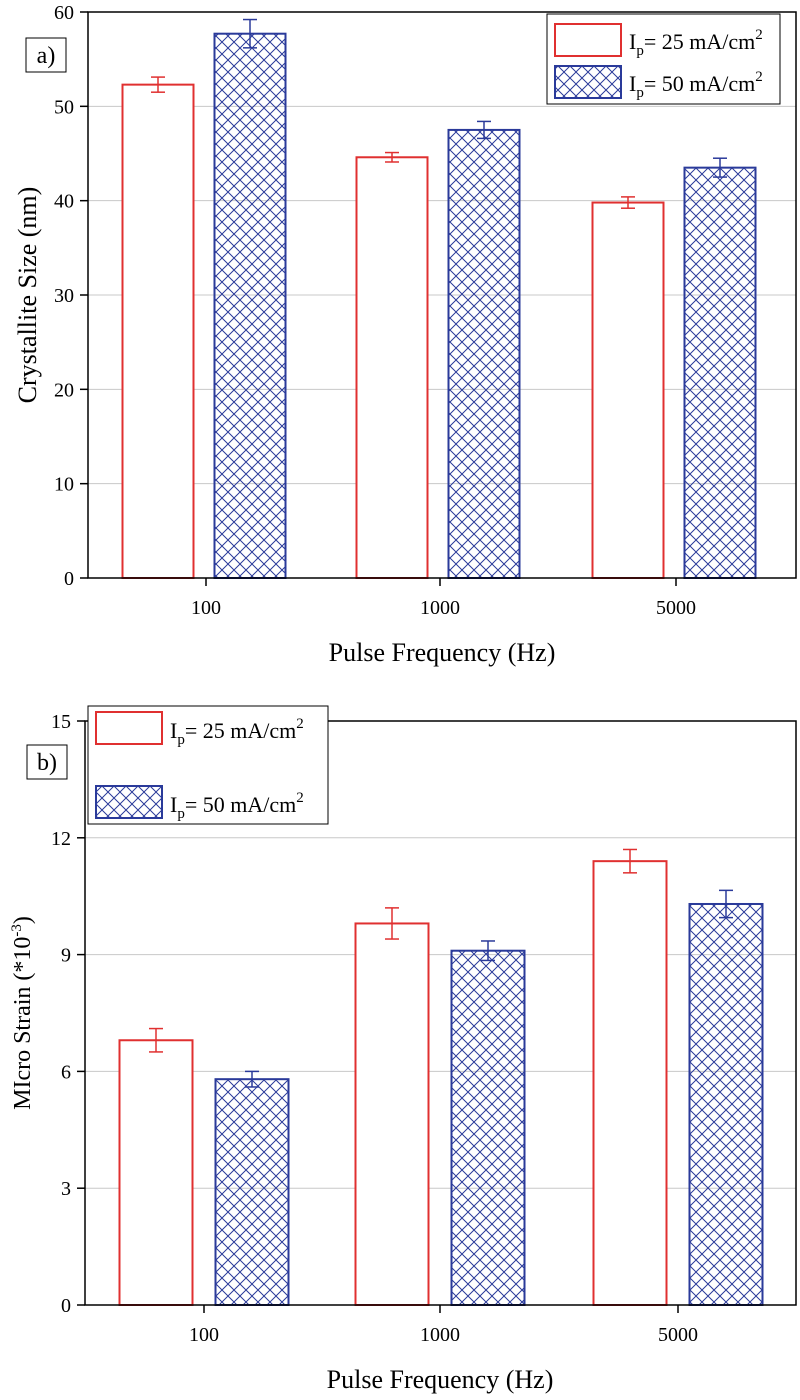 The image size is (800, 1400). I want to click on panel-a-legend: Ip= 25 mA/cm2 Ip= 50 mA/cm2, so click(663, 59).